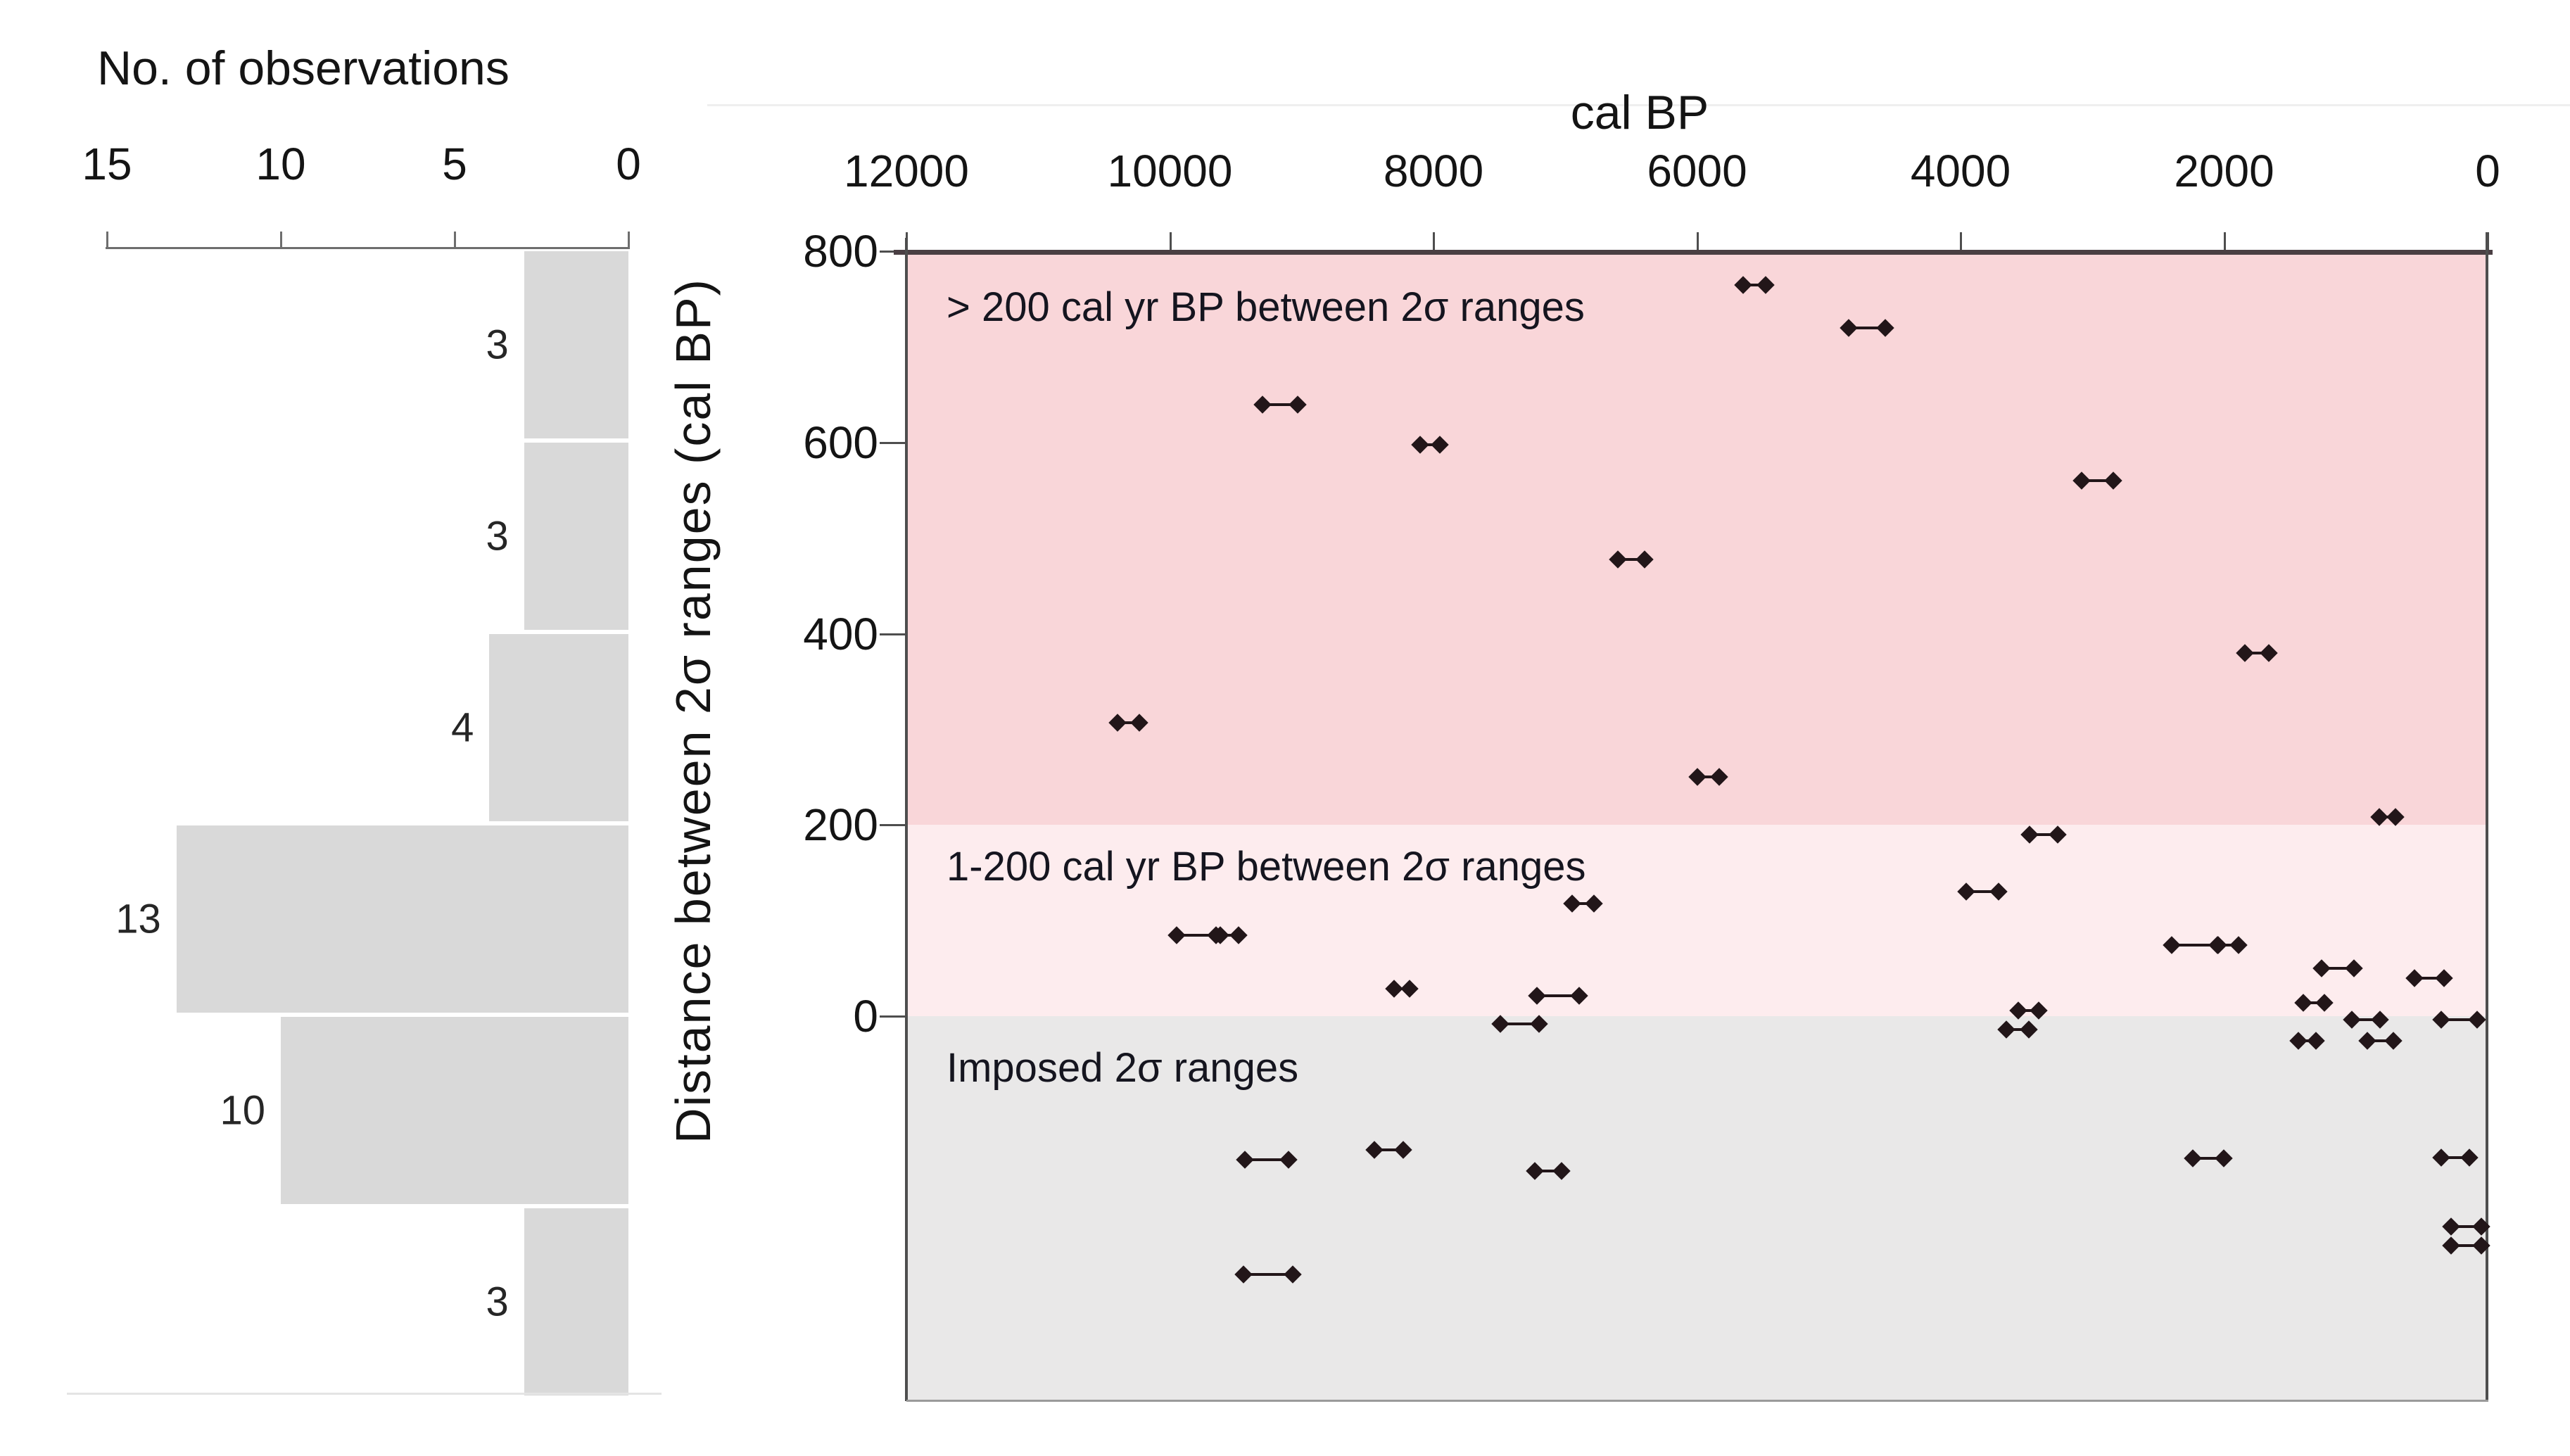  Describe the element at coordinates (1638, 105) in the screenshot. I see `figure-faint-border` at that location.